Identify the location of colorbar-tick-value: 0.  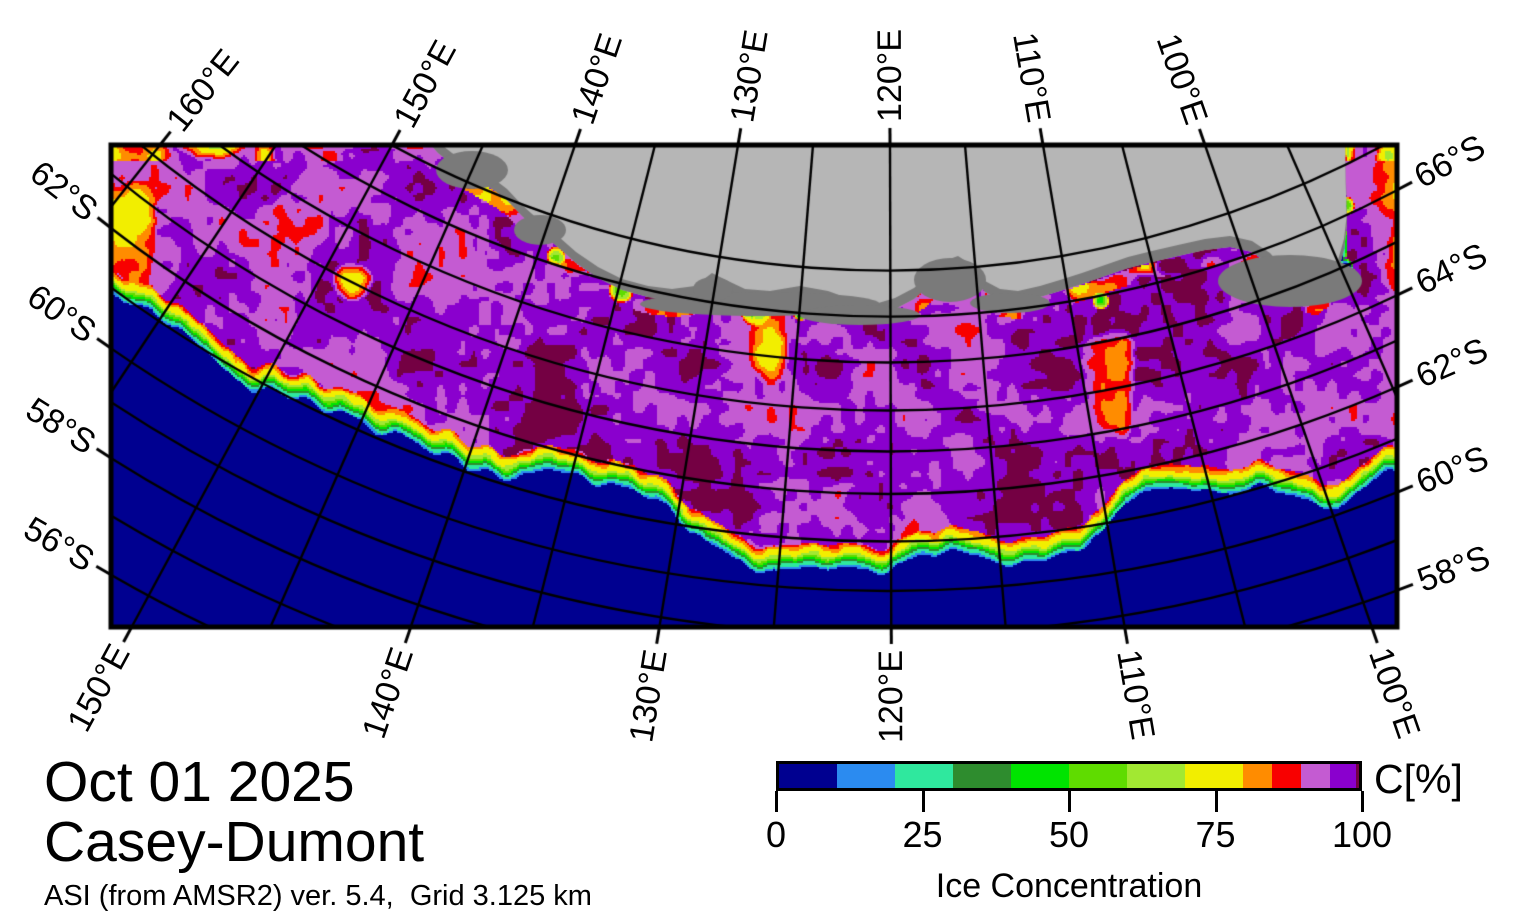
(776, 834).